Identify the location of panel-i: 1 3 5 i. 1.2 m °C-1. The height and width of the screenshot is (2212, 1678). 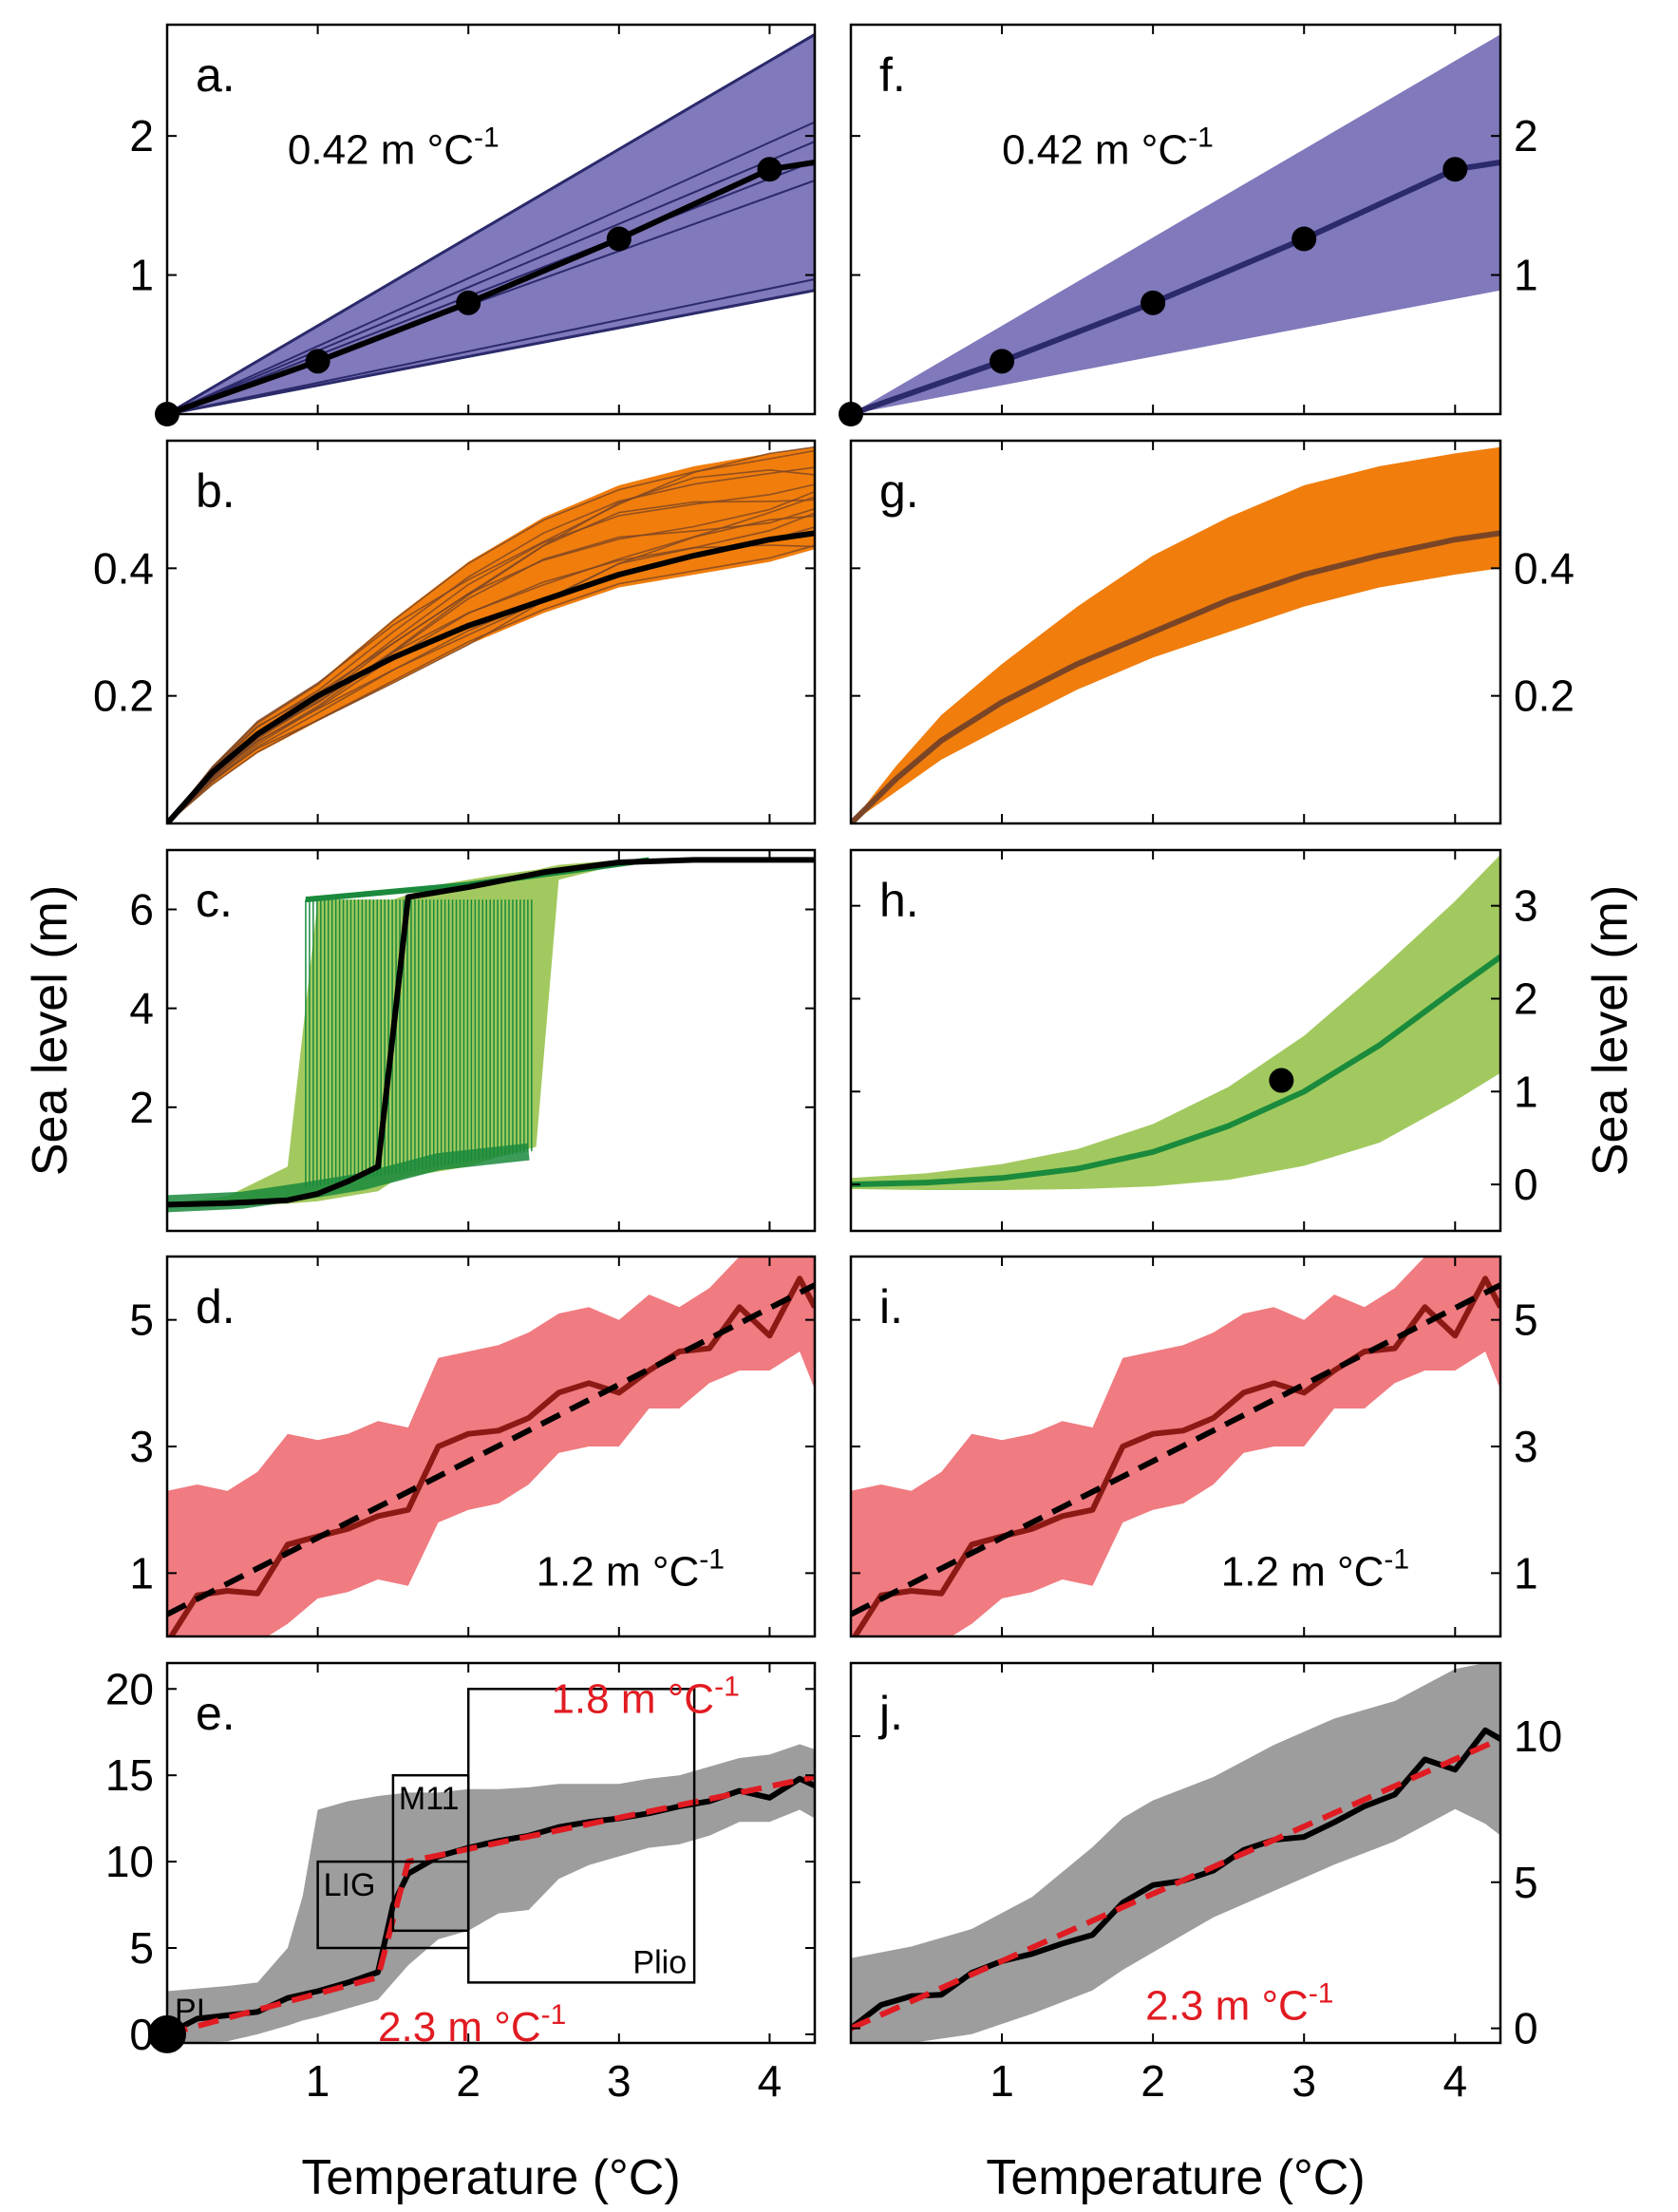
(1193, 1446).